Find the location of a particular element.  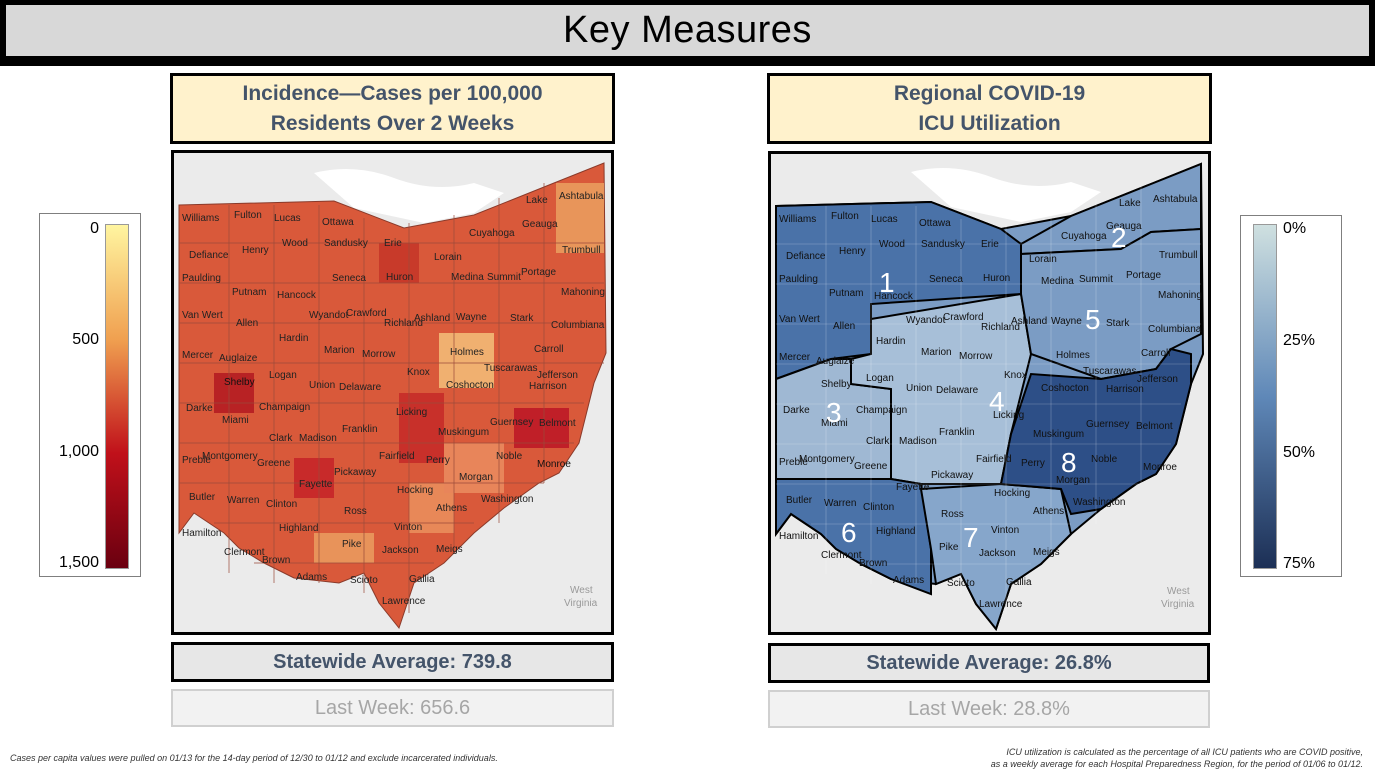

county-label: Hancock is located at coordinates (894, 296).